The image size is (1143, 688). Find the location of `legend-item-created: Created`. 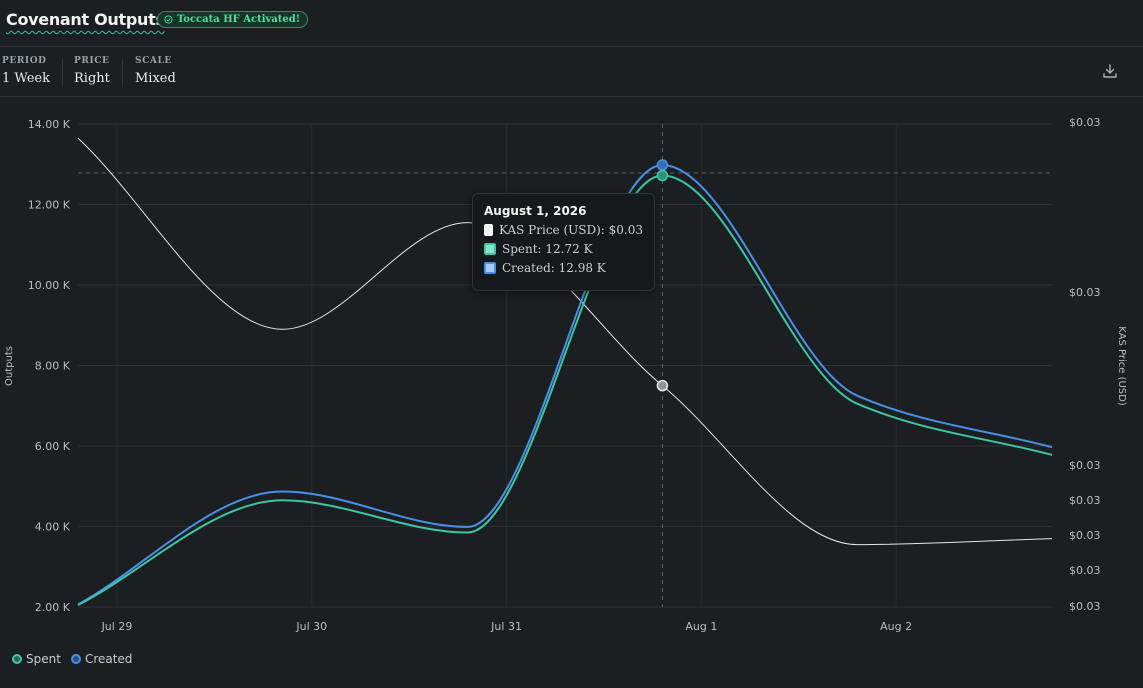

legend-item-created: Created is located at coordinates (101, 659).